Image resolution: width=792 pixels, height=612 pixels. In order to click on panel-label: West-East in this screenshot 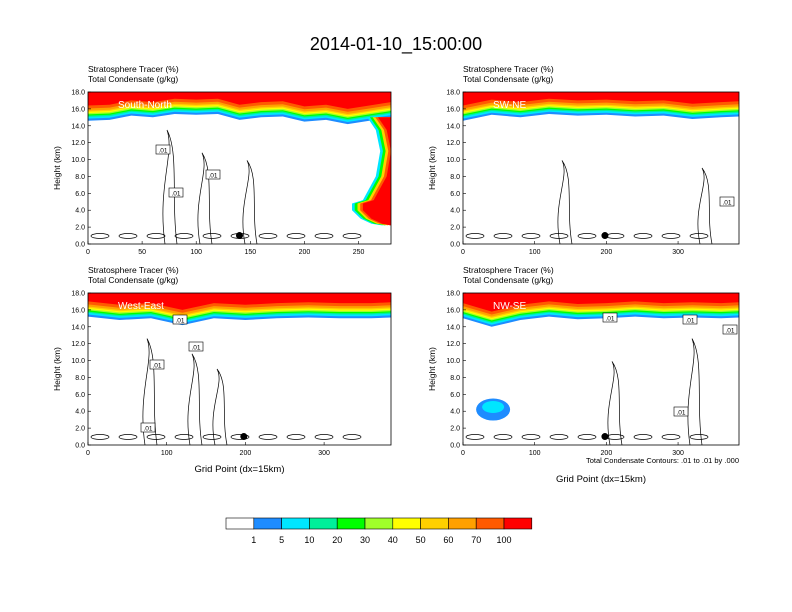, I will do `click(141, 306)`.